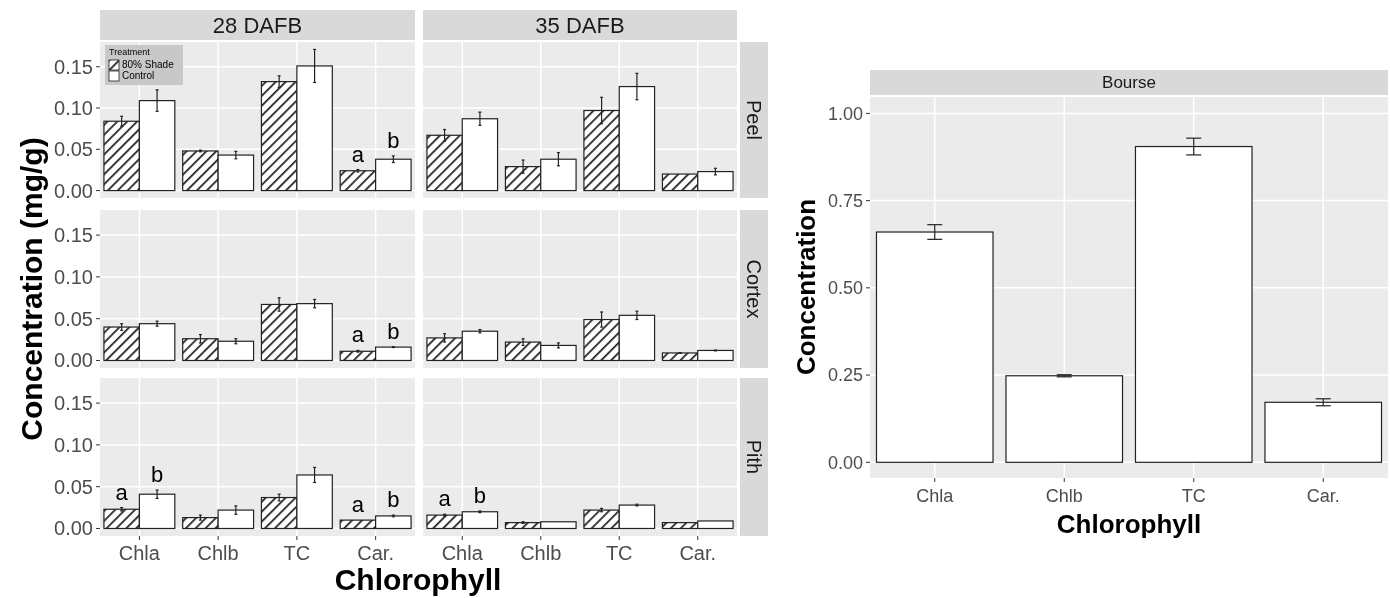 The width and height of the screenshot is (1390, 598). Describe the element at coordinates (754, 457) in the screenshot. I see `y2-axis-title: Pith` at that location.